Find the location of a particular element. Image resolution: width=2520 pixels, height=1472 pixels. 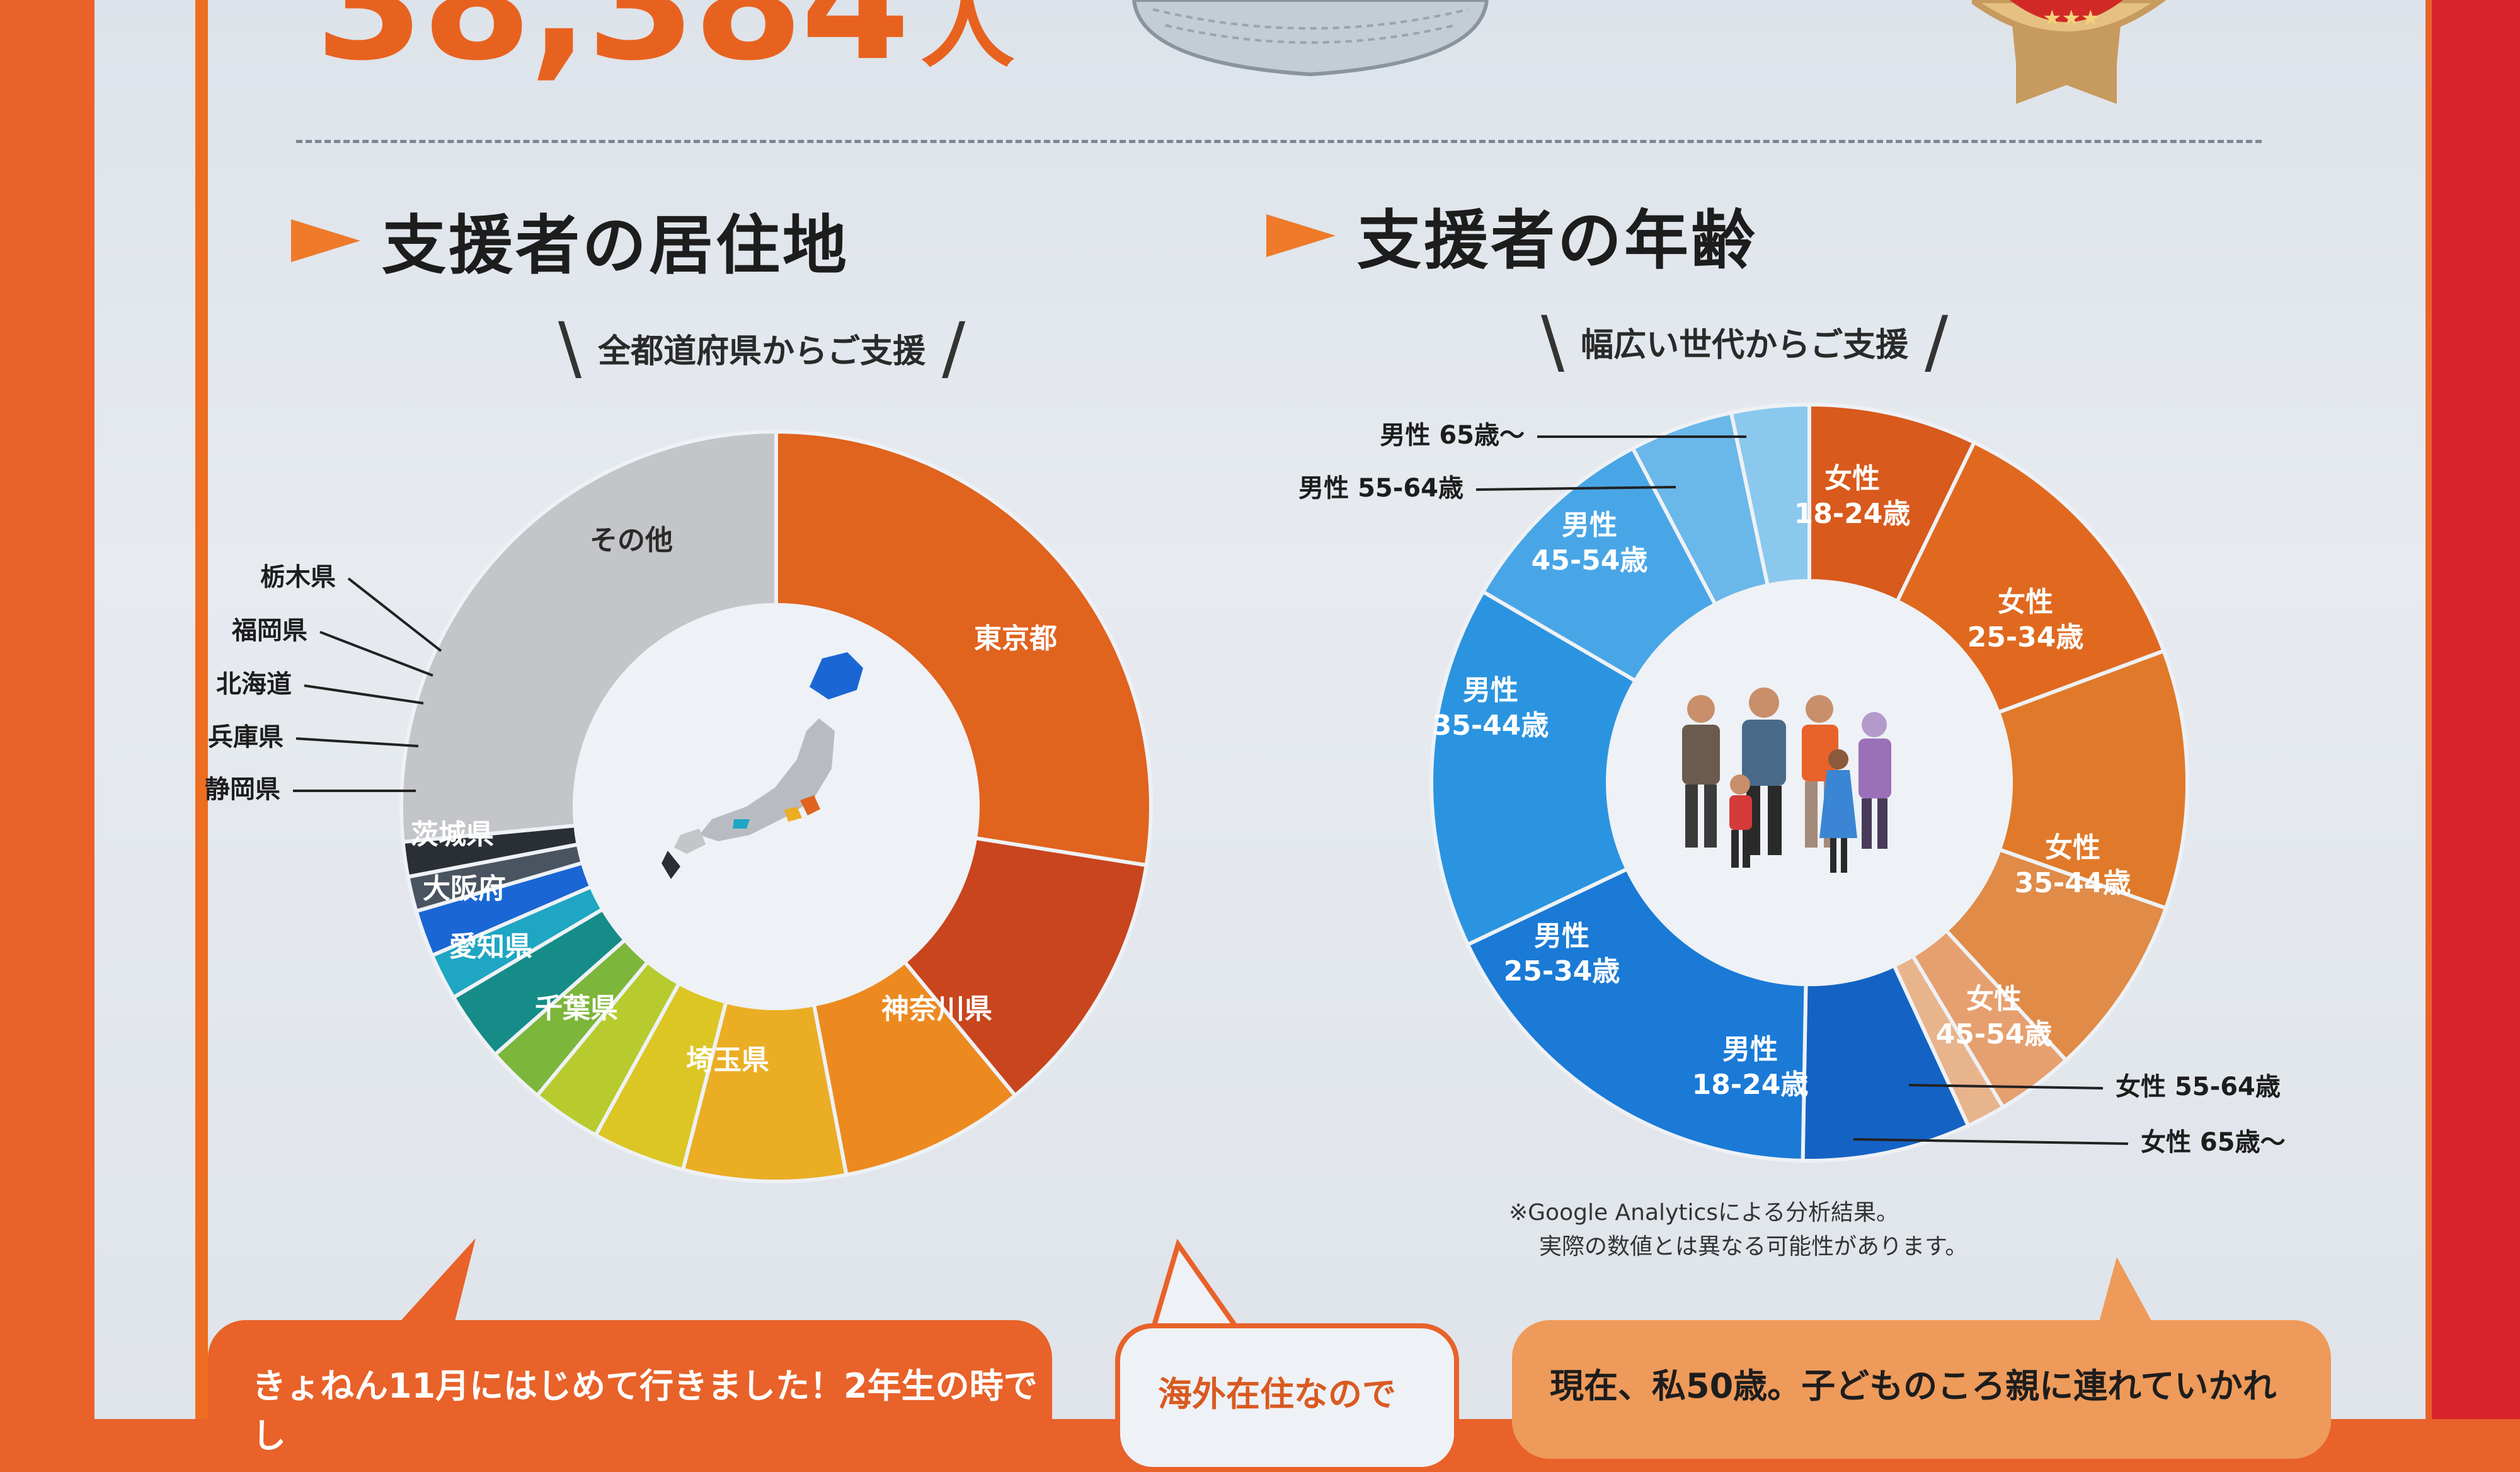

slice-label: 女性 18-24歳 is located at coordinates (1852, 496).